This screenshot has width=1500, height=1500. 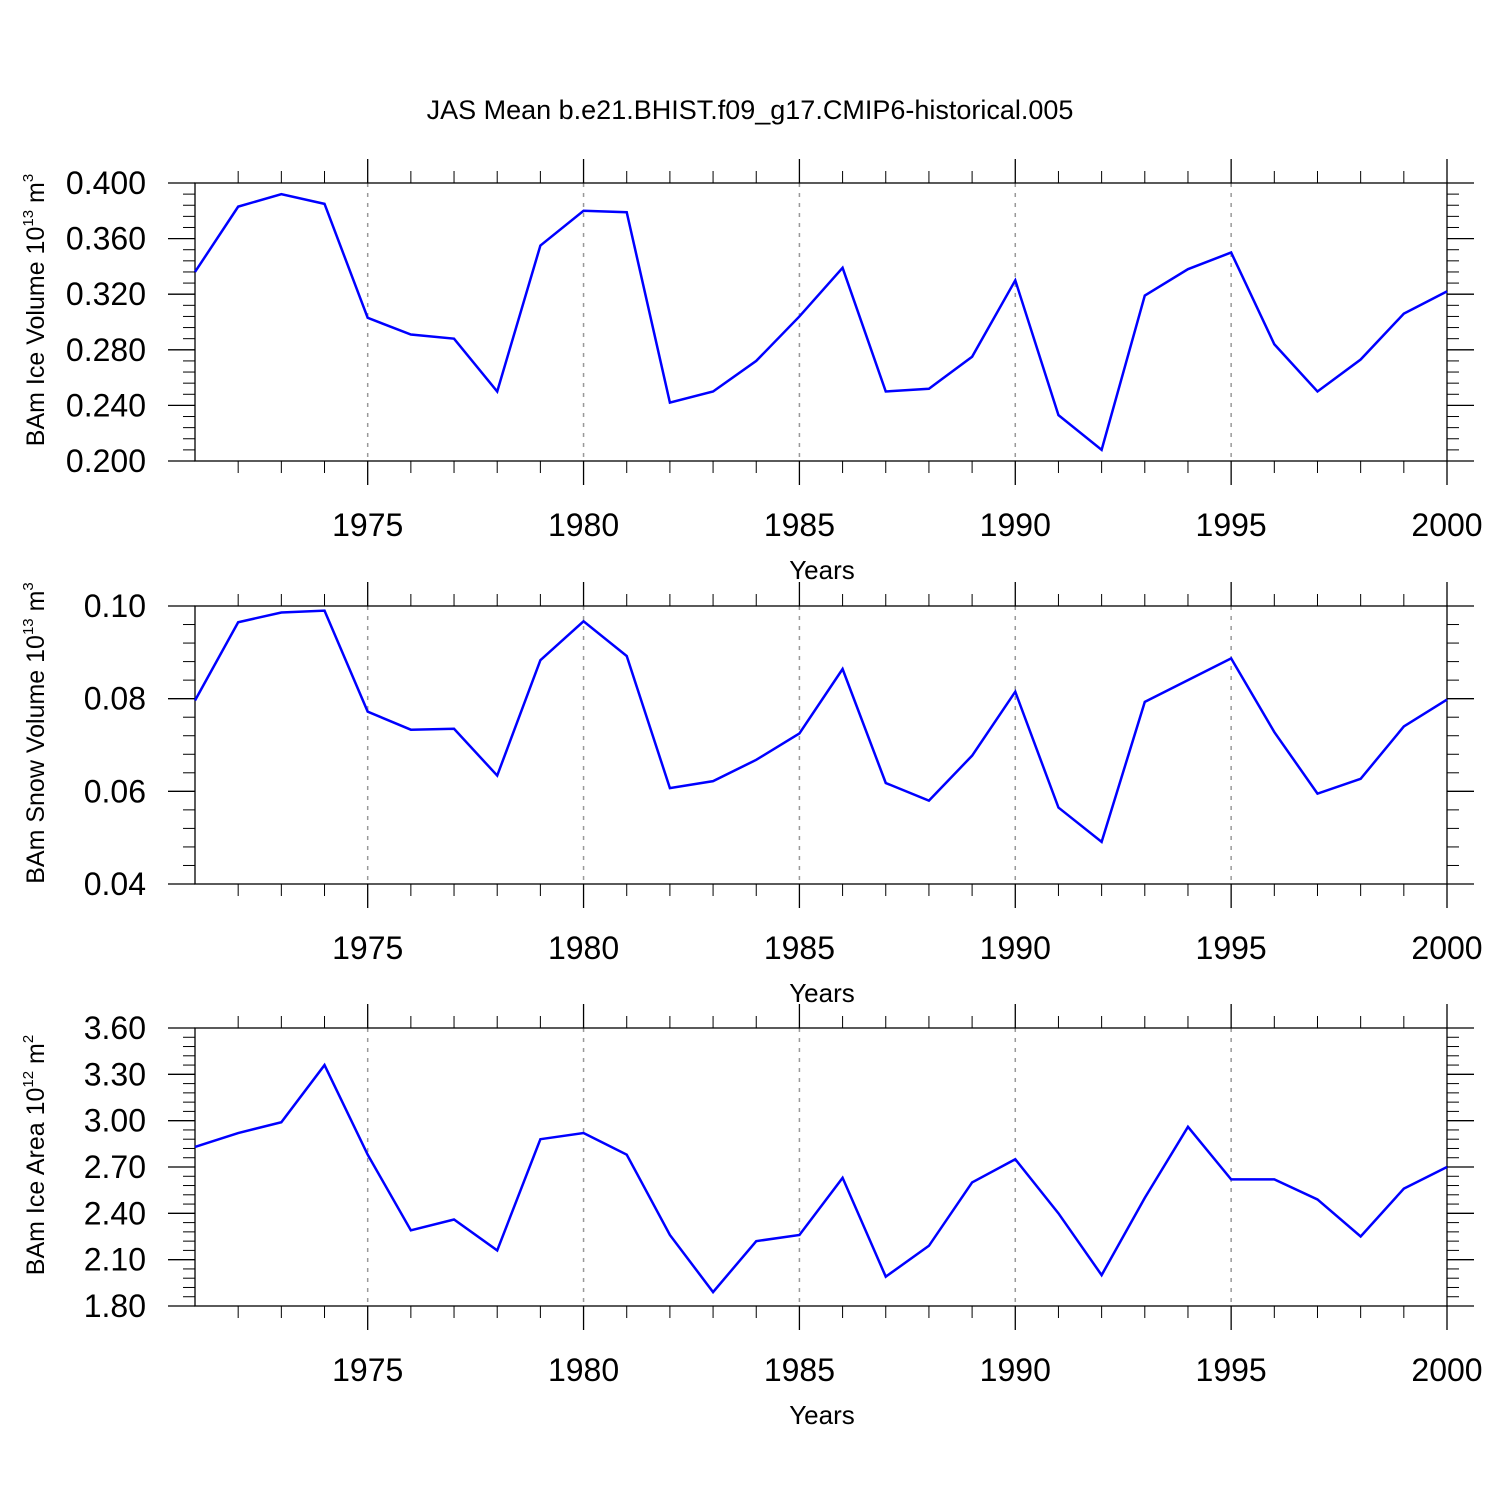 What do you see at coordinates (115, 699) in the screenshot?
I see `y-tick-label: 0.08` at bounding box center [115, 699].